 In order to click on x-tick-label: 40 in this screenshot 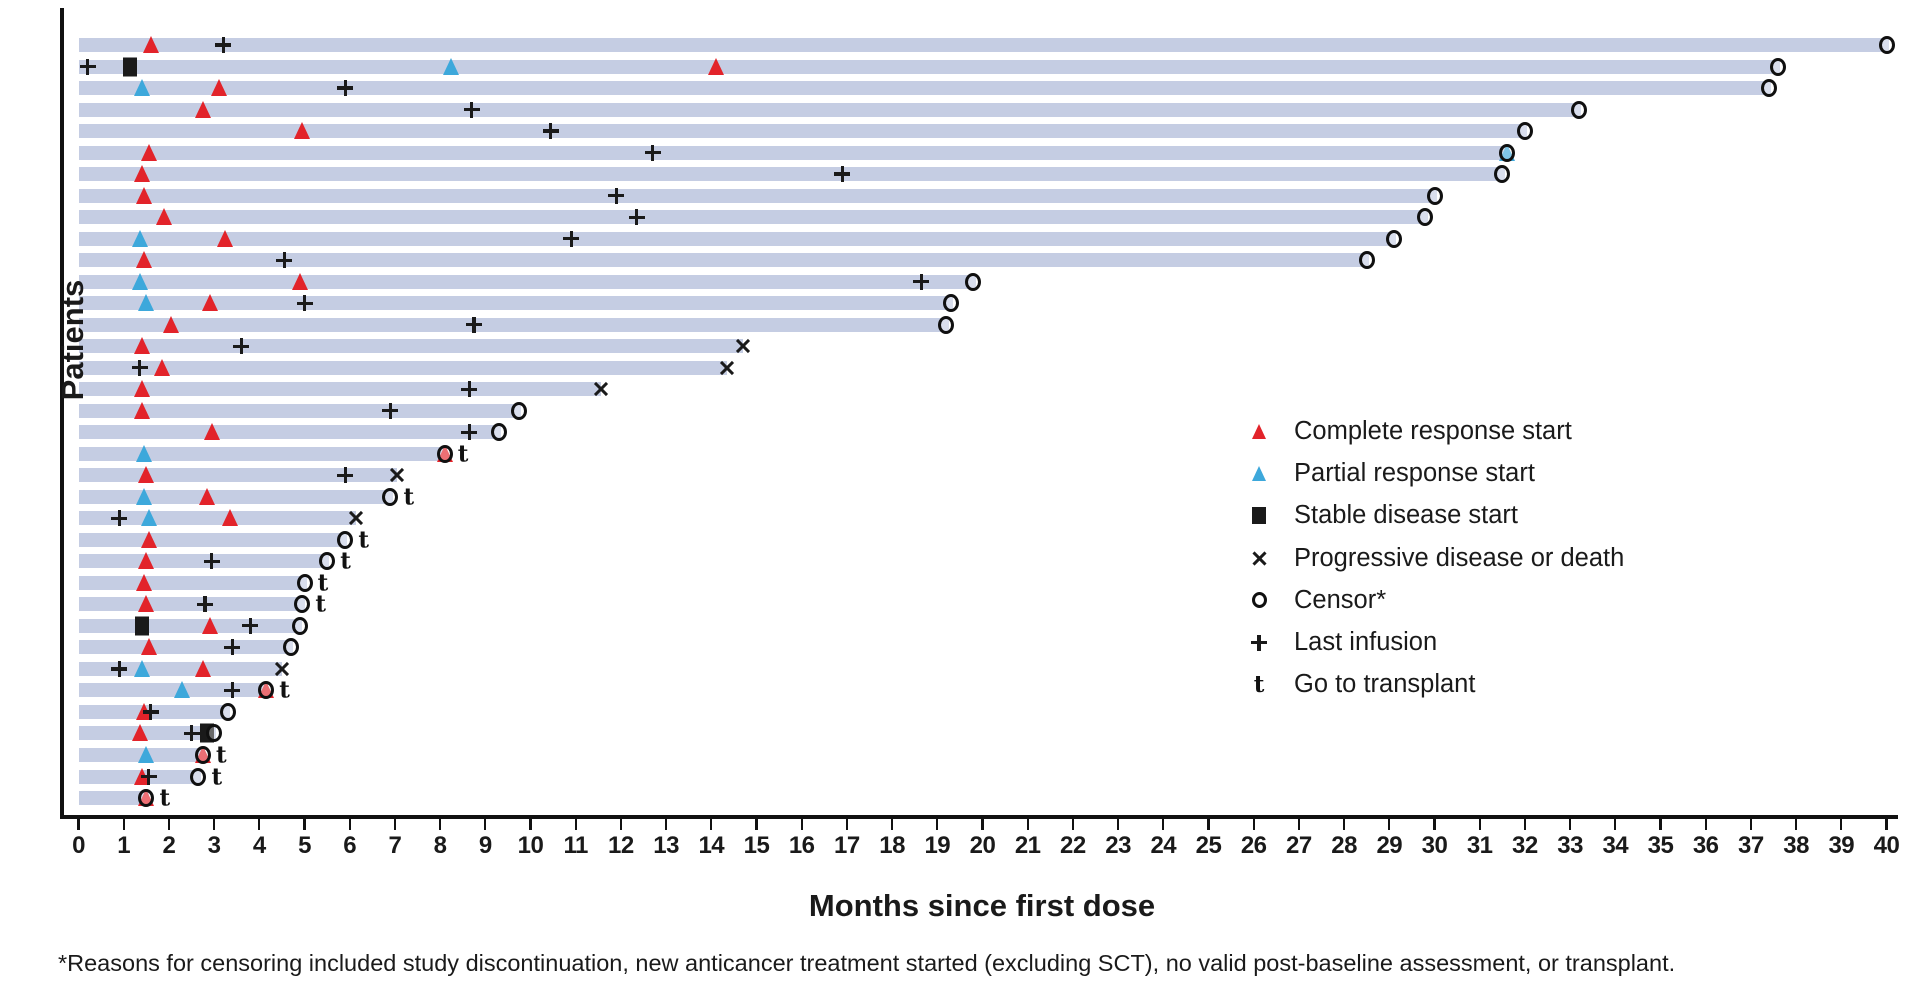, I will do `click(1886, 845)`.